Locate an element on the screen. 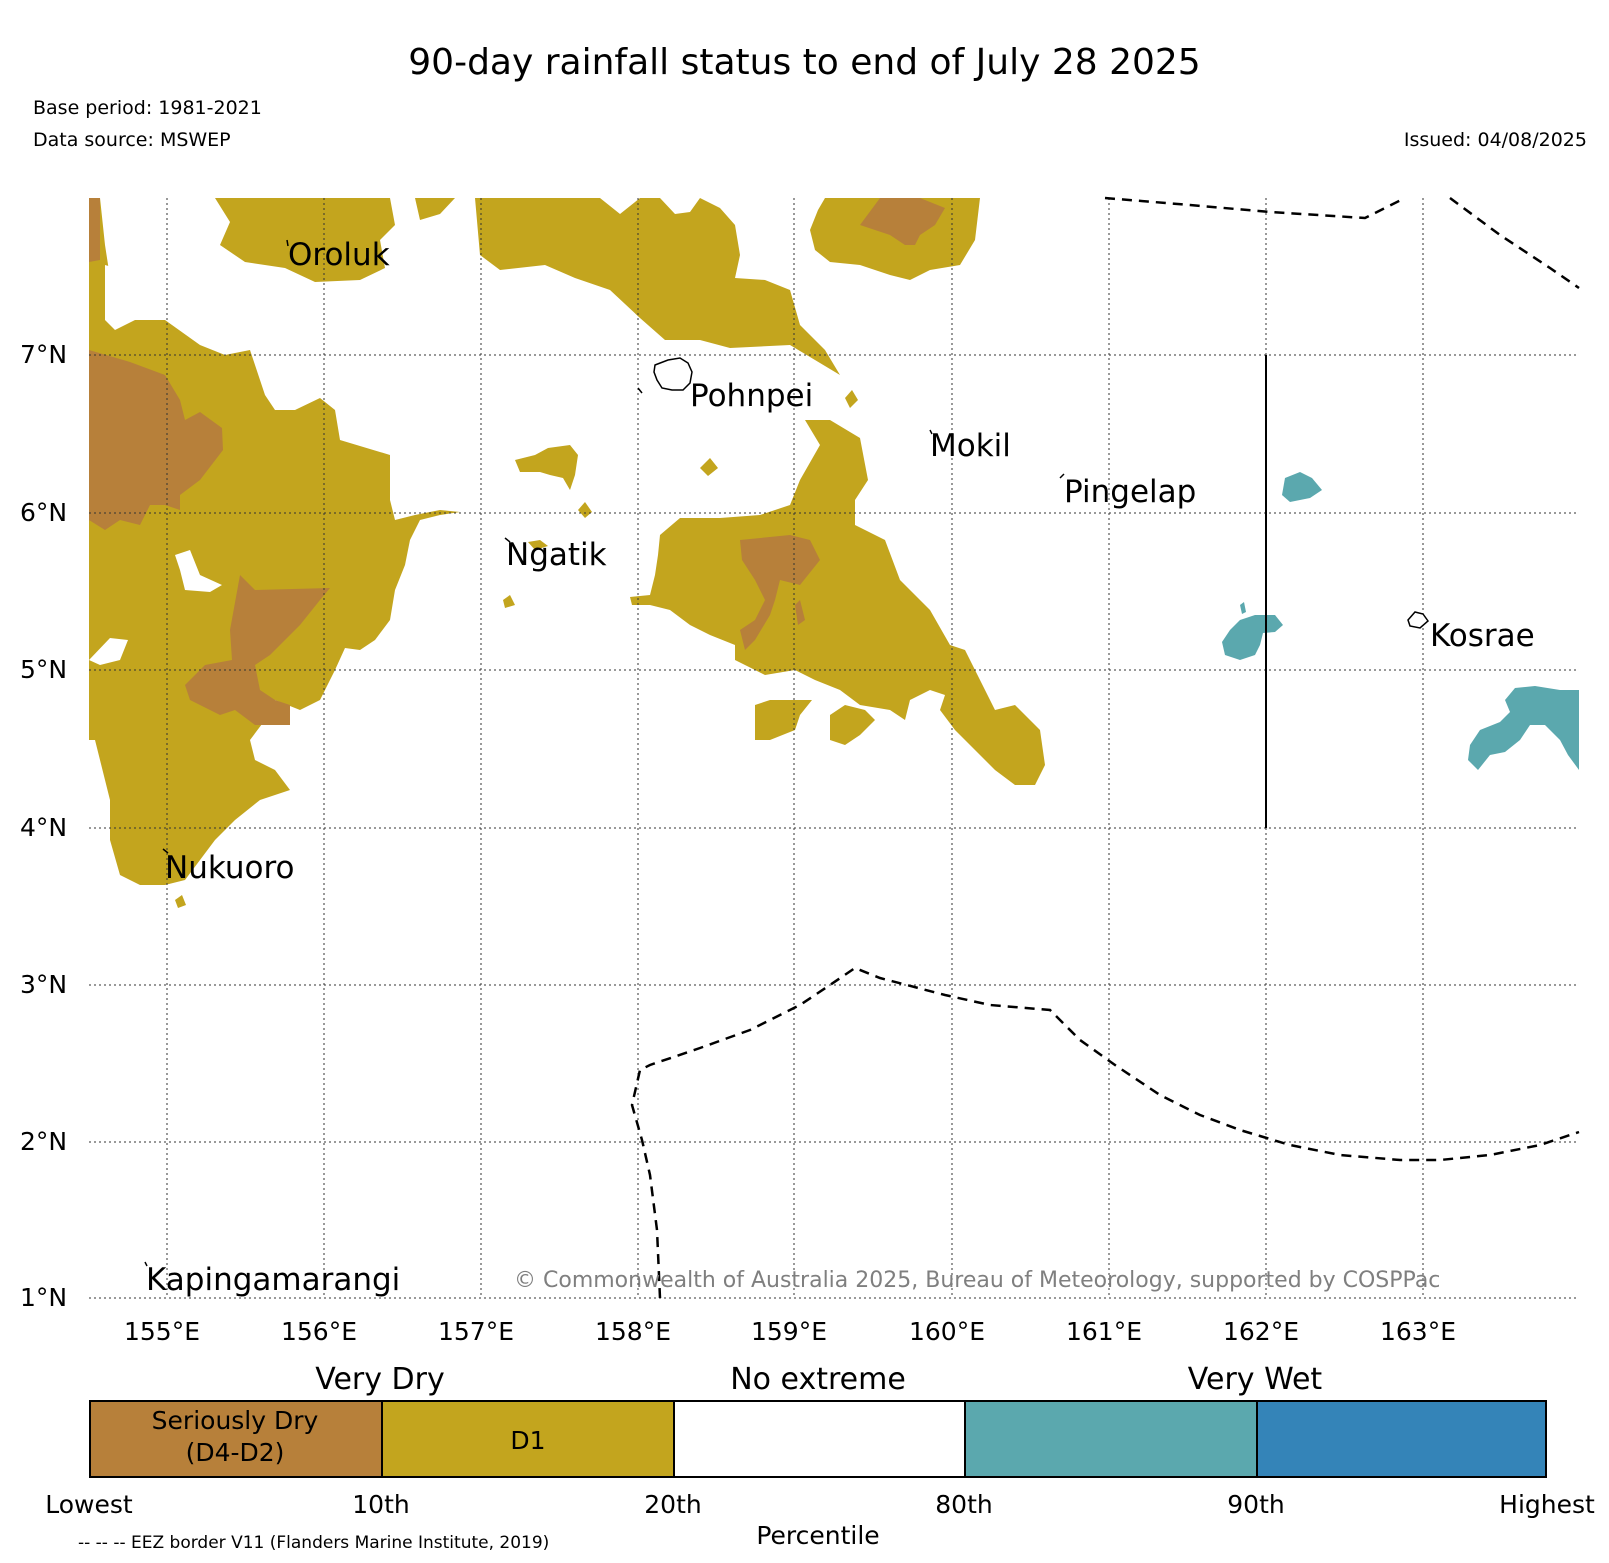 The height and width of the screenshot is (1563, 1609). nukuoro-mark is located at coordinates (165, 851).